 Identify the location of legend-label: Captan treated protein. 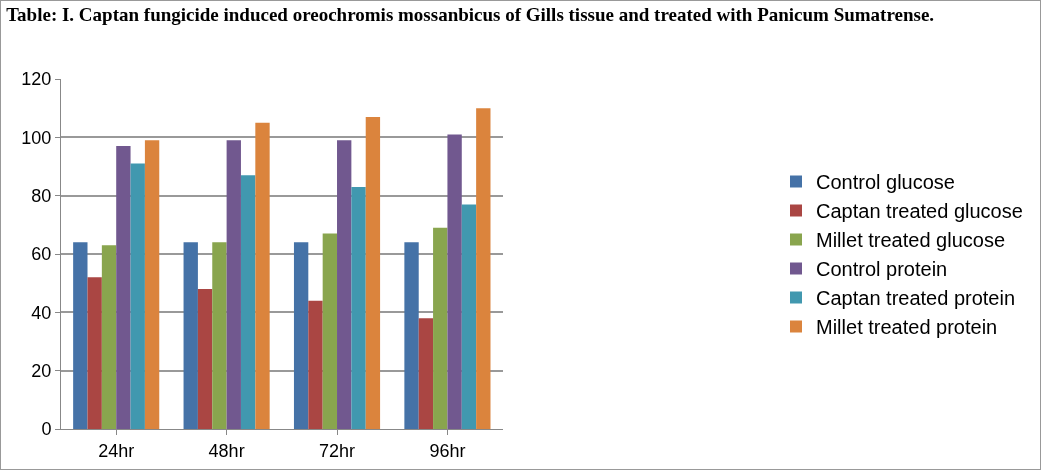
(916, 298).